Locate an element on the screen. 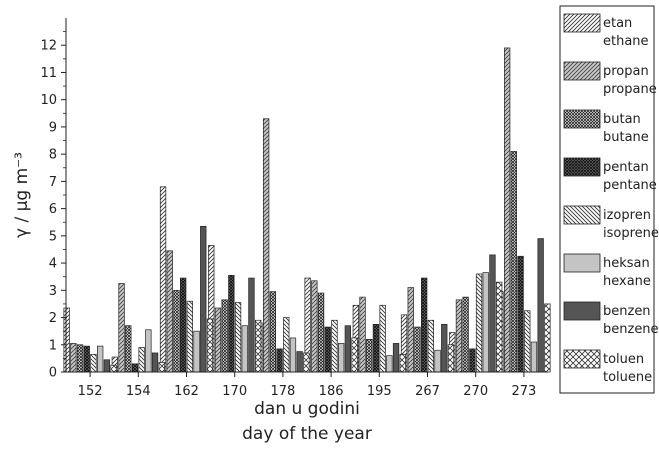 This screenshot has height=451, width=659. legend-swatch-propan is located at coordinates (582, 71).